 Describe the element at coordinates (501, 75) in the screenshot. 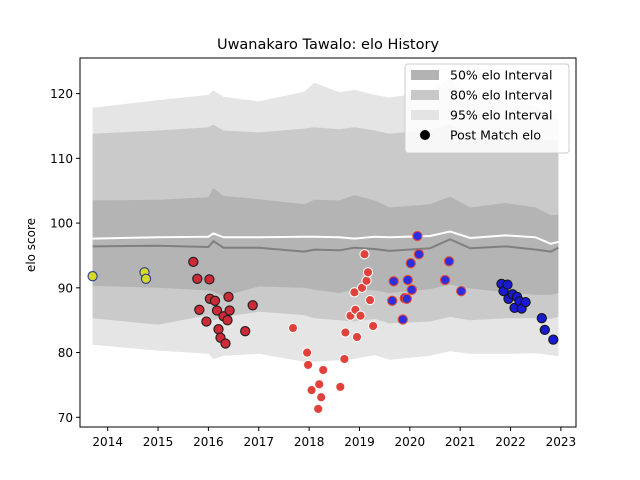

I see `legend-label: 50% elo Interval` at that location.